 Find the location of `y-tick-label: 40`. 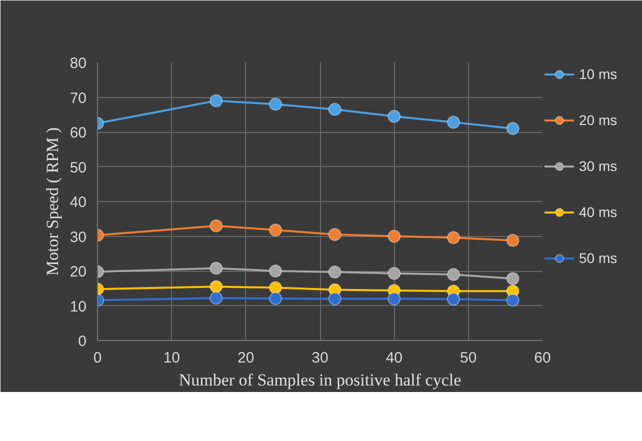

y-tick-label: 40 is located at coordinates (78, 202).